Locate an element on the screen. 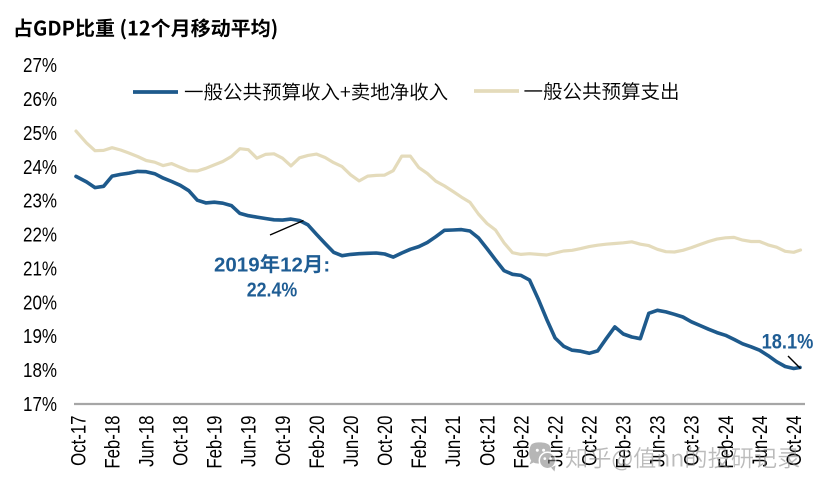 The height and width of the screenshot is (495, 835). svg-text: Oct-18 is located at coordinates (181, 441).